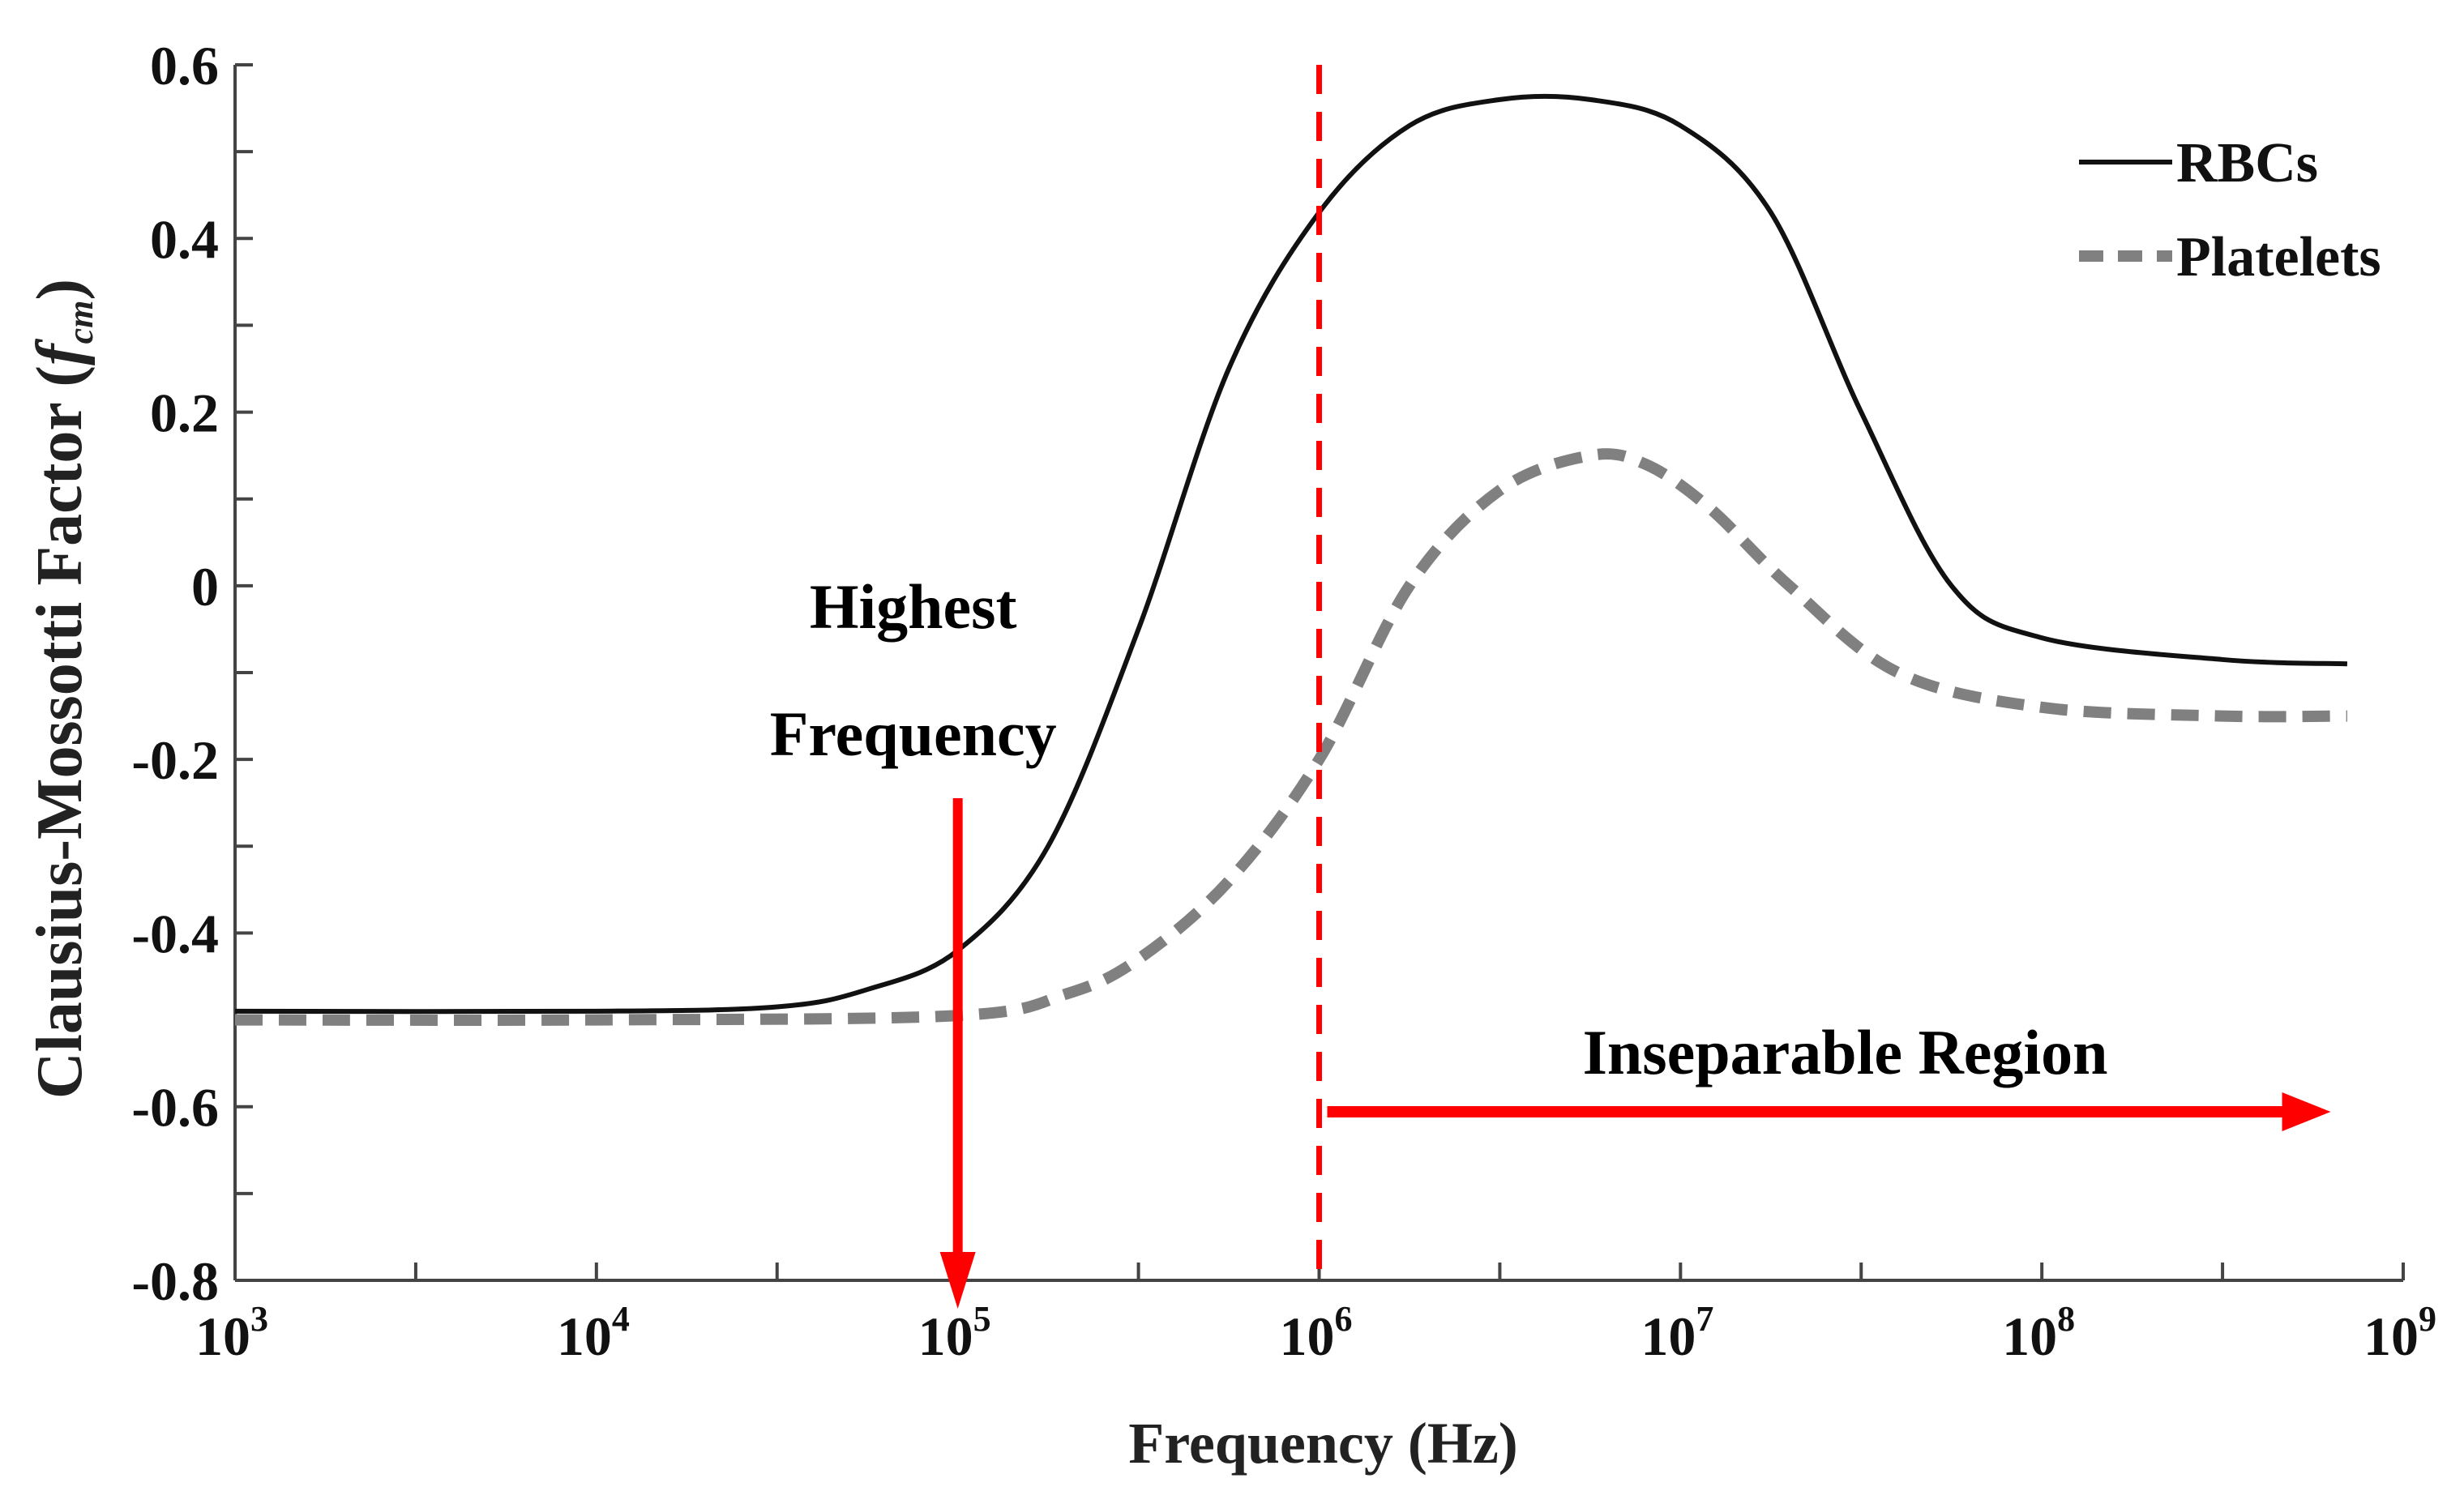 Image resolution: width=2464 pixels, height=1504 pixels. Describe the element at coordinates (184, 413) in the screenshot. I see `y-tick-label: 0.2` at that location.